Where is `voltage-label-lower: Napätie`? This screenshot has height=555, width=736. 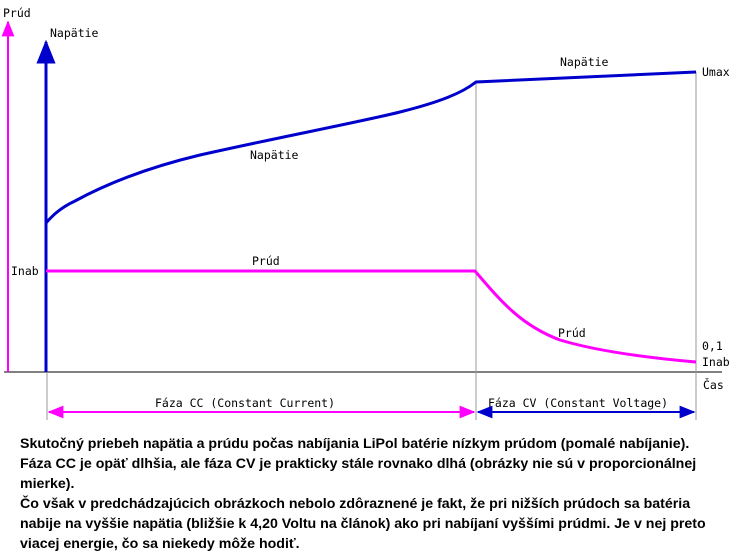 voltage-label-lower: Napätie is located at coordinates (274, 155).